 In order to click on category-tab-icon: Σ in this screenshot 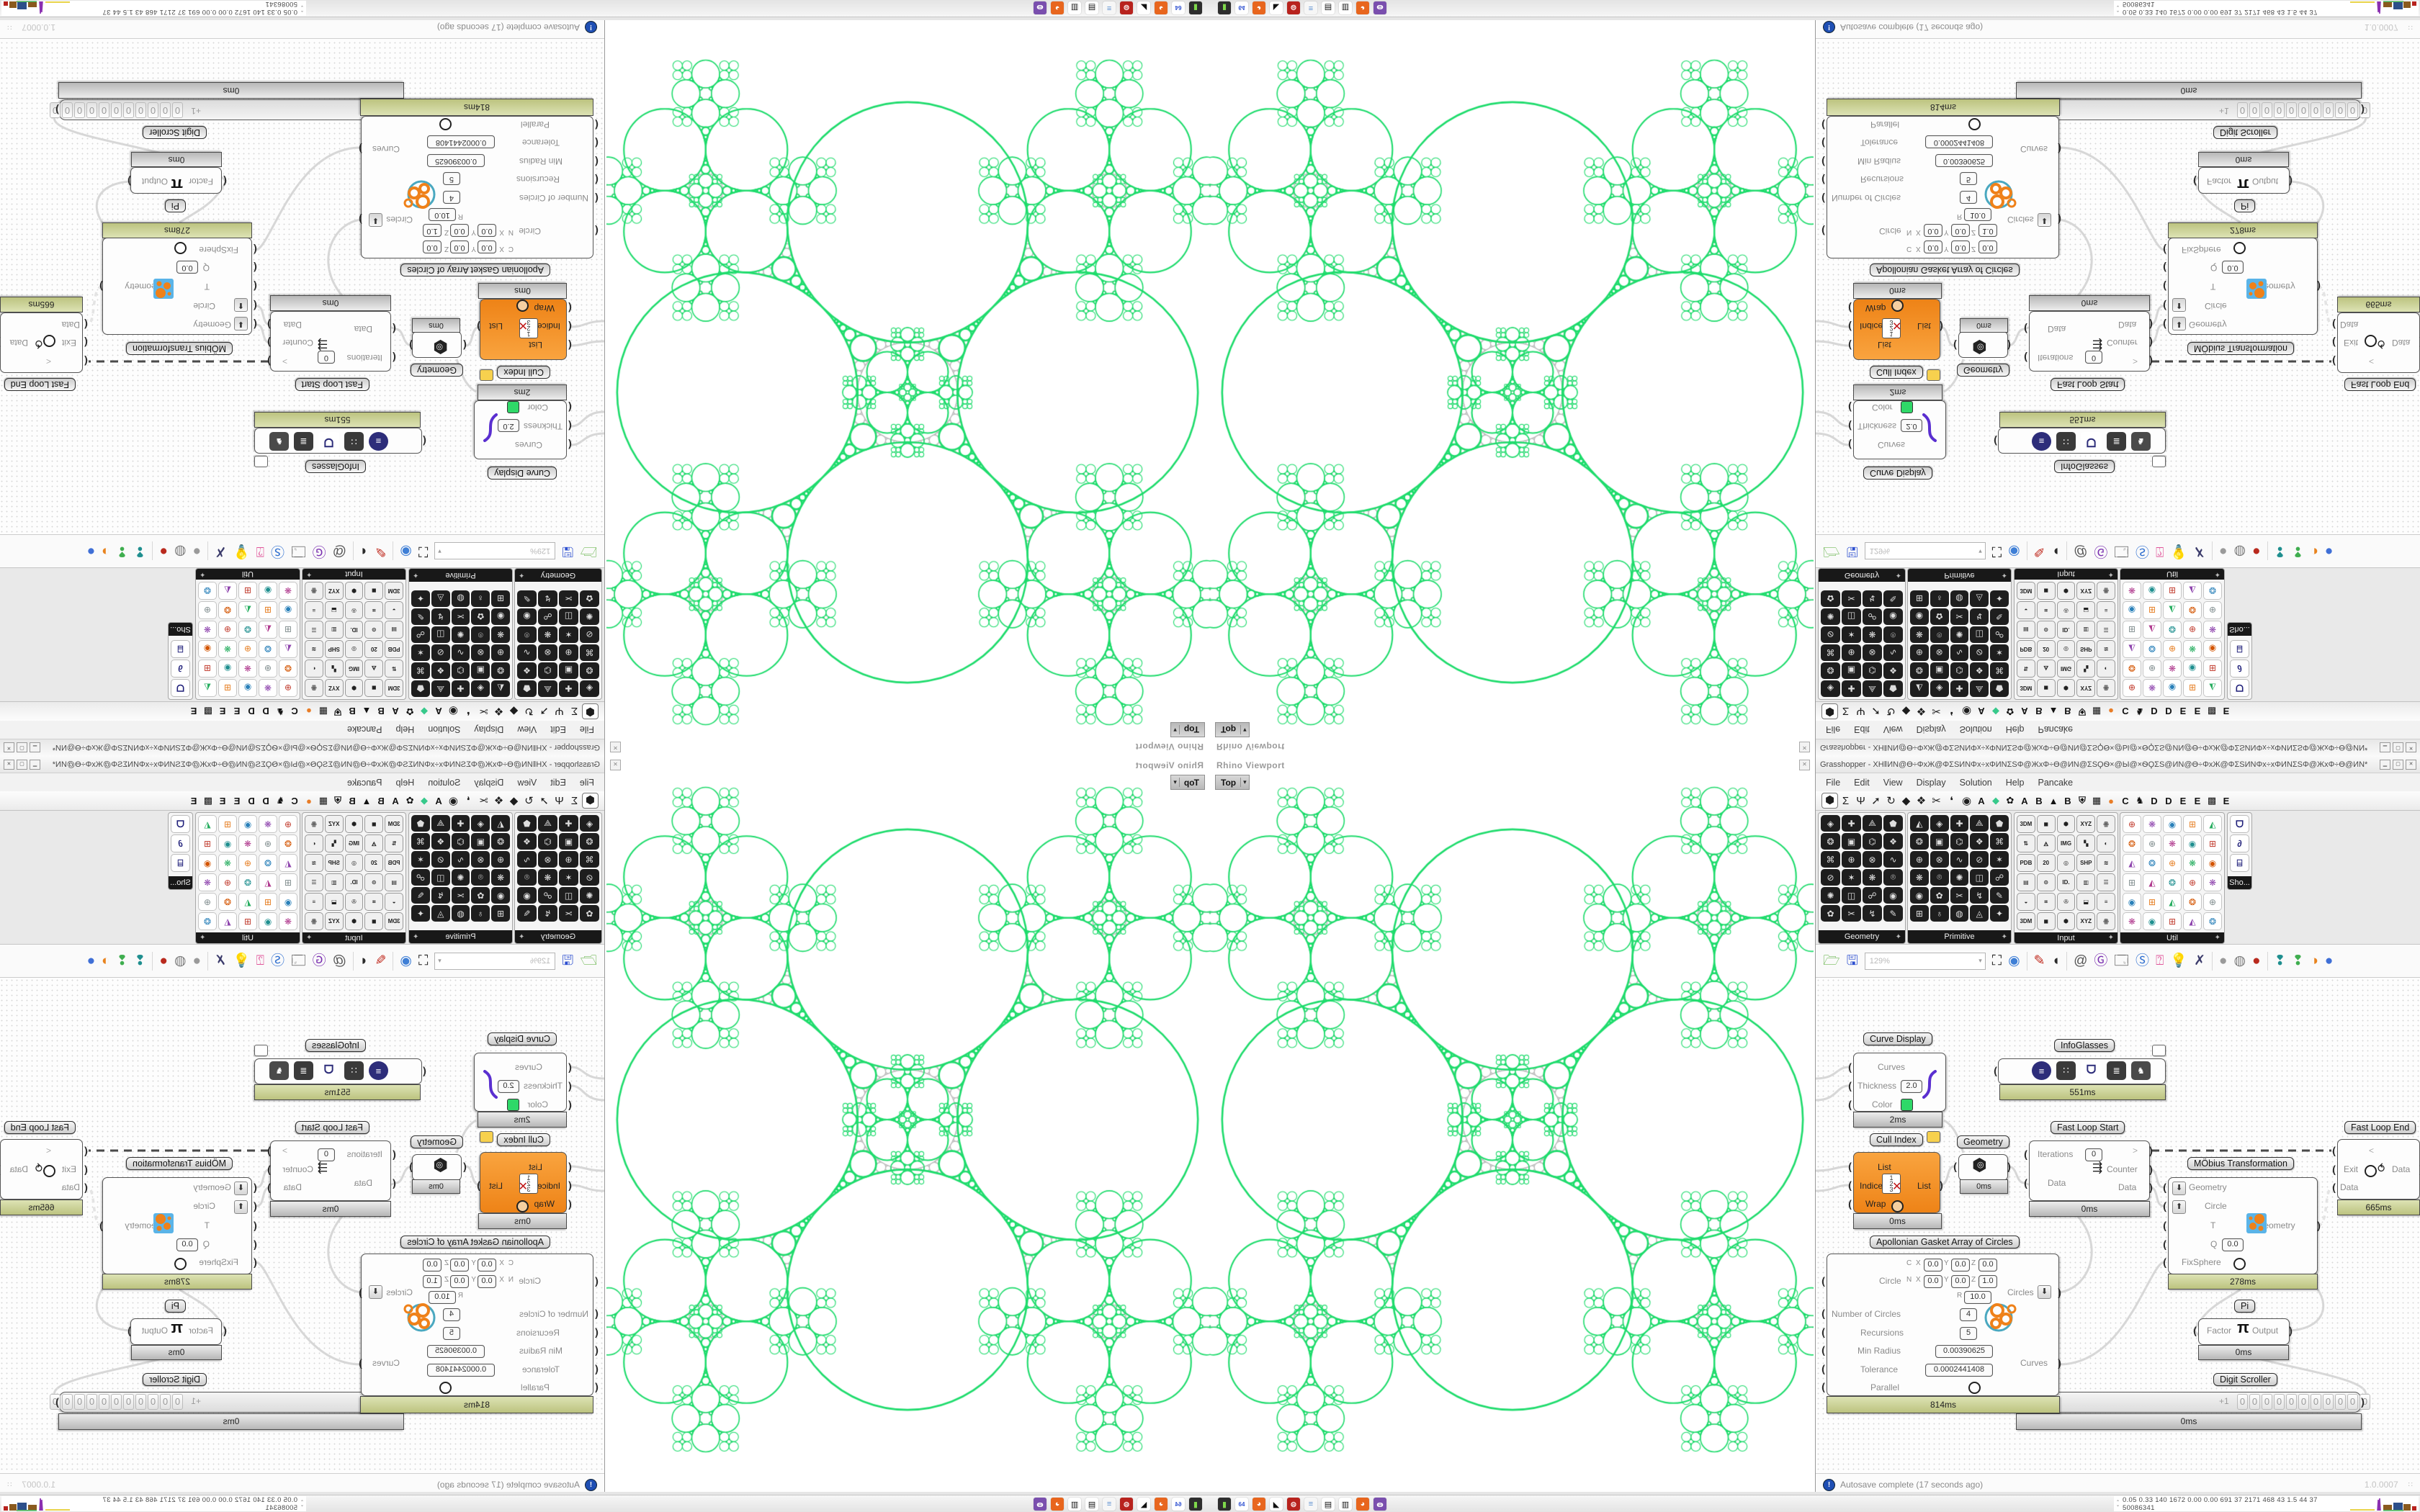, I will do `click(1846, 711)`.